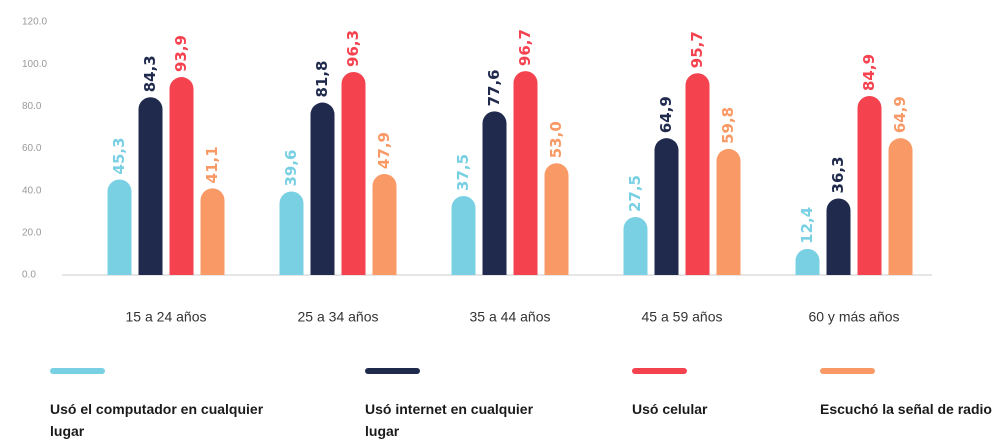 This screenshot has height=442, width=997. Describe the element at coordinates (338, 317) in the screenshot. I see `x-tick-label: 25 a 34 años` at that location.